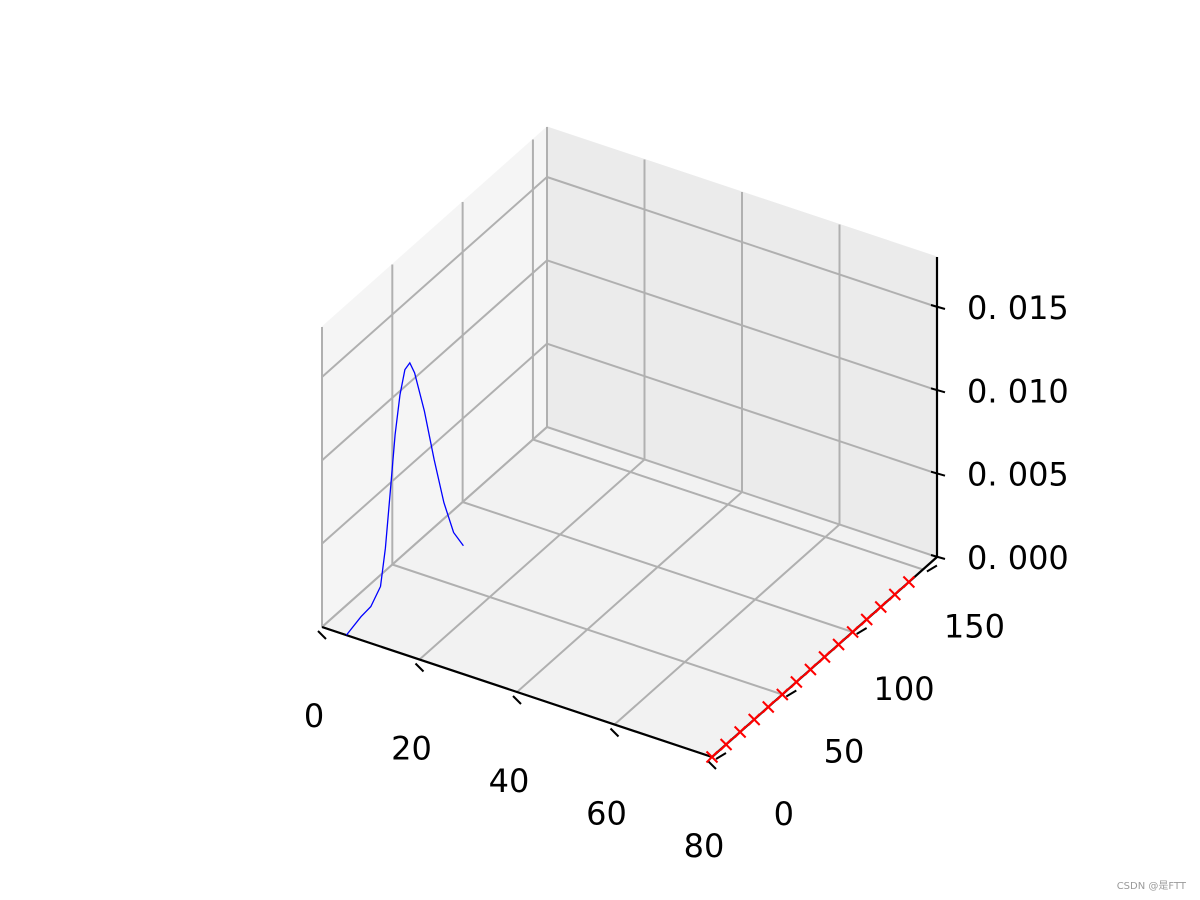  I want to click on x-tick-label: 80, so click(704, 846).